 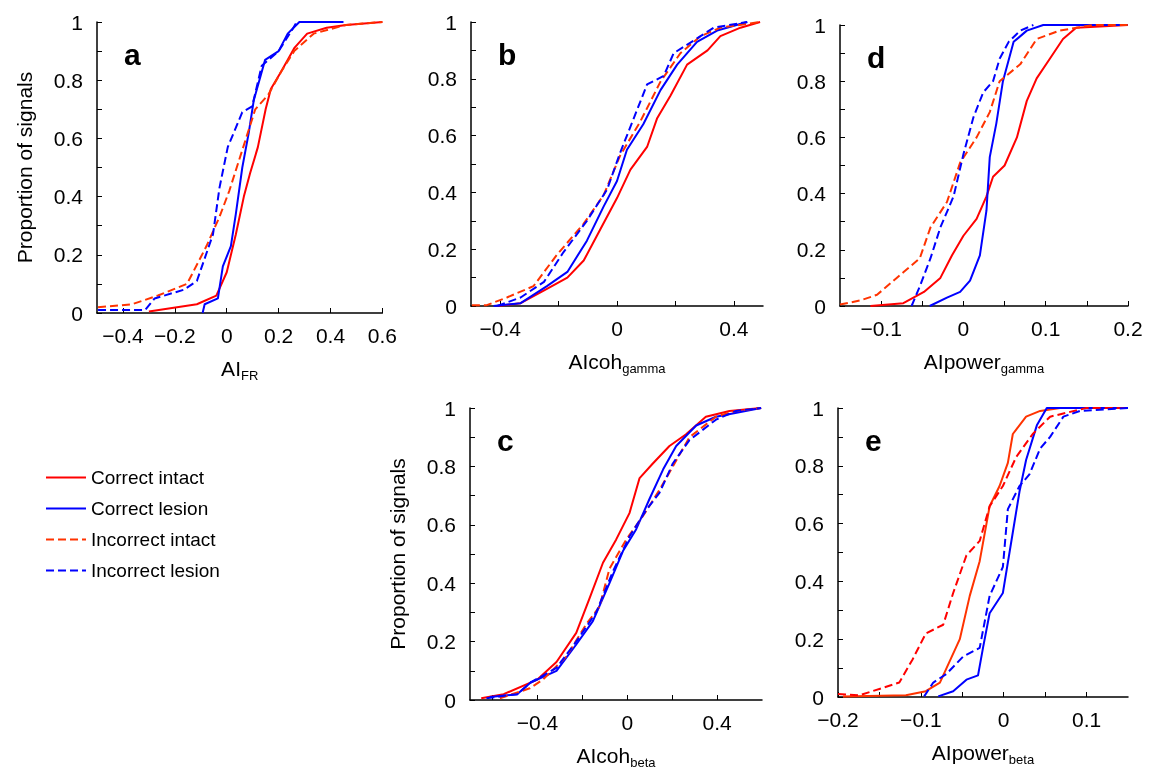 What do you see at coordinates (154, 539) in the screenshot?
I see `legend-label: Incorrect intact` at bounding box center [154, 539].